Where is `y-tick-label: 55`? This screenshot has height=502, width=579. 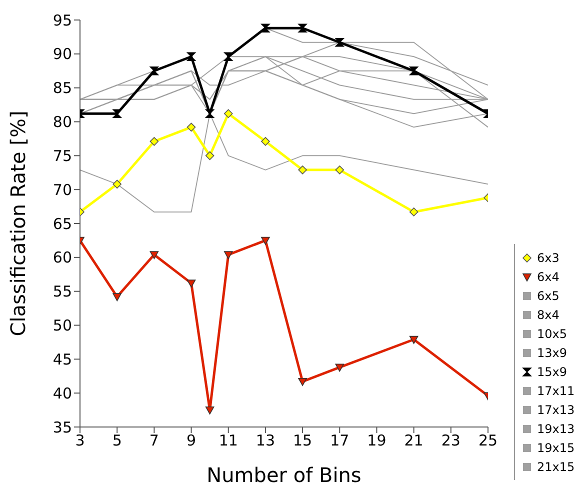 y-tick-label: 55 is located at coordinates (62, 291).